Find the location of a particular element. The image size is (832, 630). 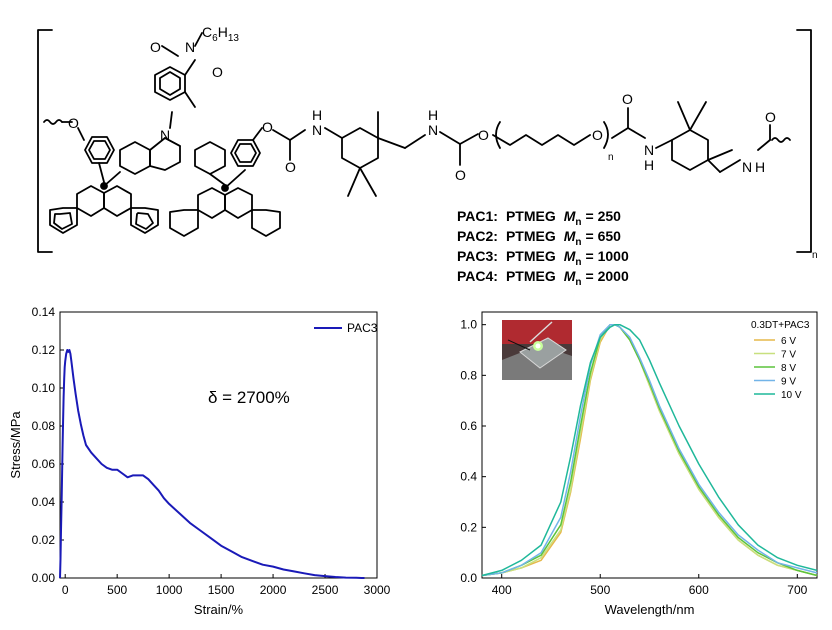

x-tick-label: 2000 is located at coordinates (273, 590).